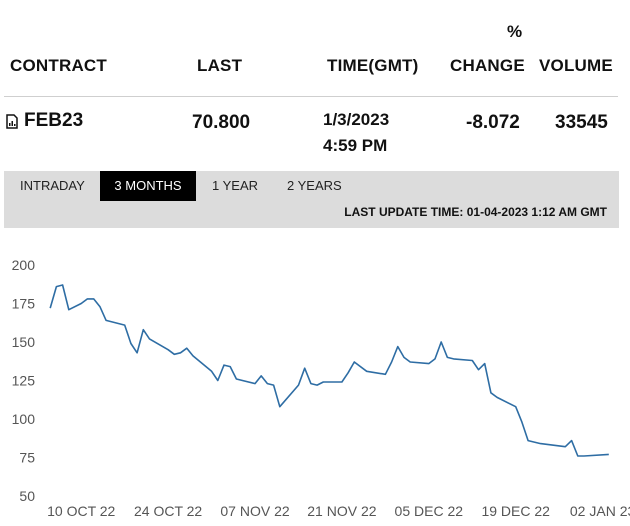 Image resolution: width=630 pixels, height=526 pixels. What do you see at coordinates (54, 120) in the screenshot?
I see `contract-value: FEB23` at bounding box center [54, 120].